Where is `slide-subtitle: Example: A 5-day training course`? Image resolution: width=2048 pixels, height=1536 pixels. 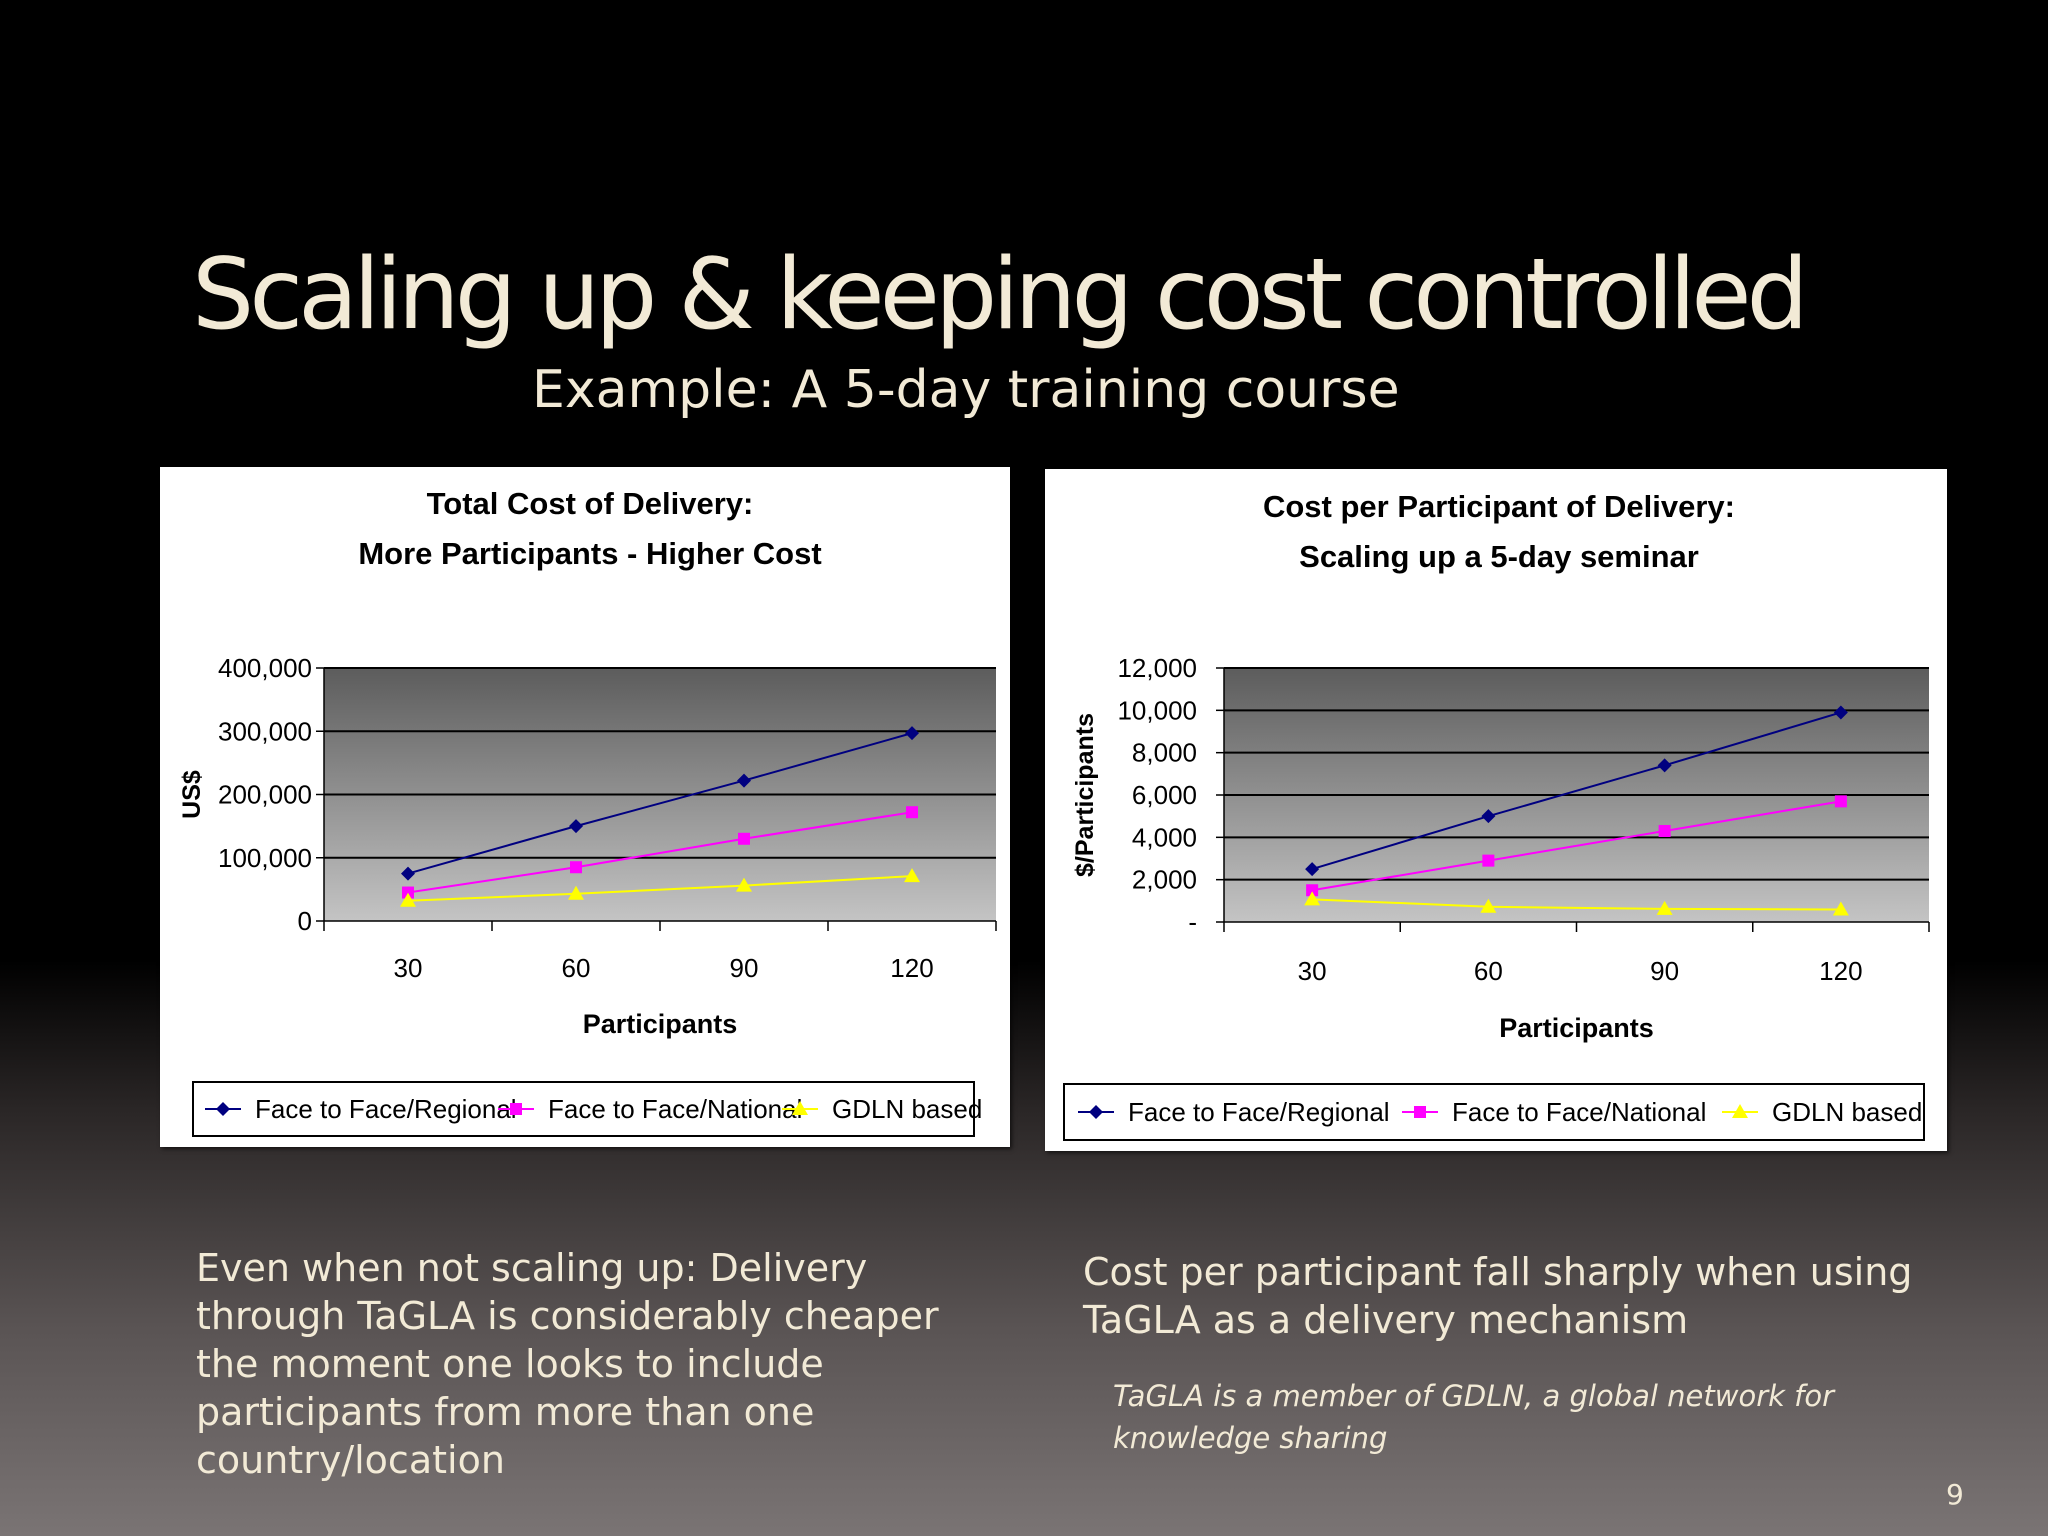
slide-subtitle: Example: A 5-day training course is located at coordinates (966, 390).